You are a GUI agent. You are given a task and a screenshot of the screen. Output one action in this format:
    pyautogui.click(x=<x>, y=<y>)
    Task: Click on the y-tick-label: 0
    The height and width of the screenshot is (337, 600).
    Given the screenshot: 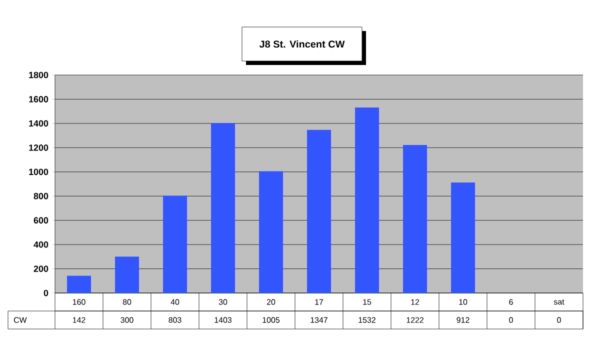 What is the action you would take?
    pyautogui.click(x=46, y=293)
    